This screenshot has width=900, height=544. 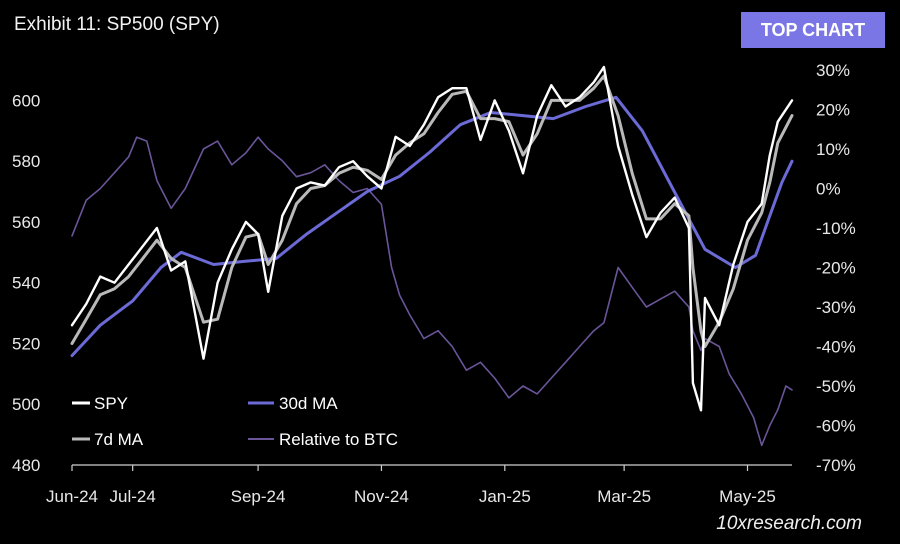 I want to click on x-tick-label: Nov-24, so click(x=381, y=496).